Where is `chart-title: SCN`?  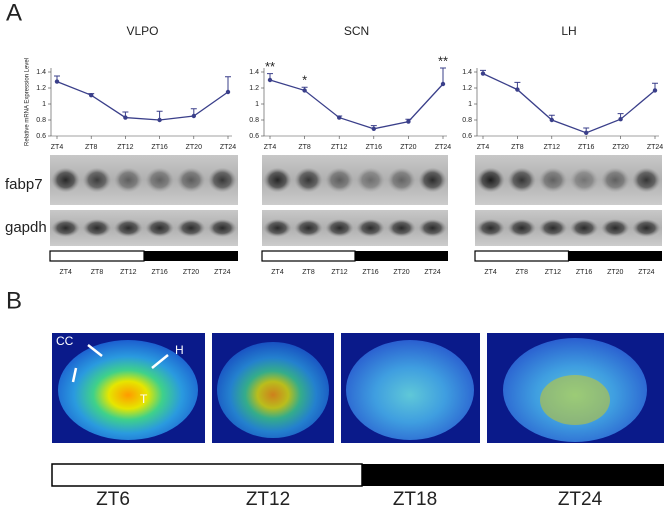 chart-title: SCN is located at coordinates (356, 31).